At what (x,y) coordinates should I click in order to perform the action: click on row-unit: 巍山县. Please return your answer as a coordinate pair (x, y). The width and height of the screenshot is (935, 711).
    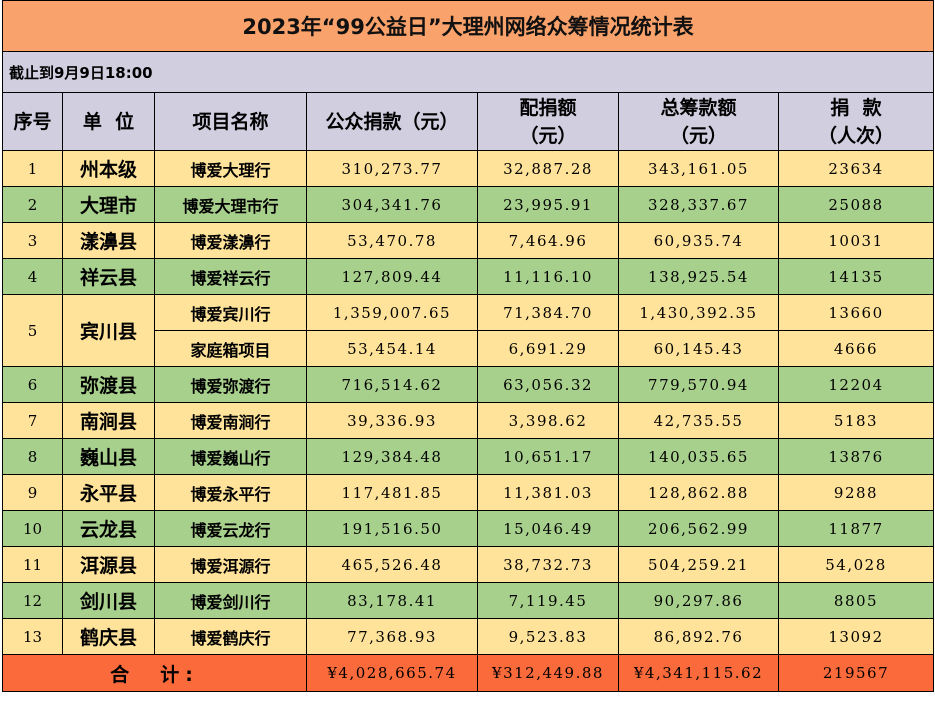
    Looking at the image, I should click on (108, 456).